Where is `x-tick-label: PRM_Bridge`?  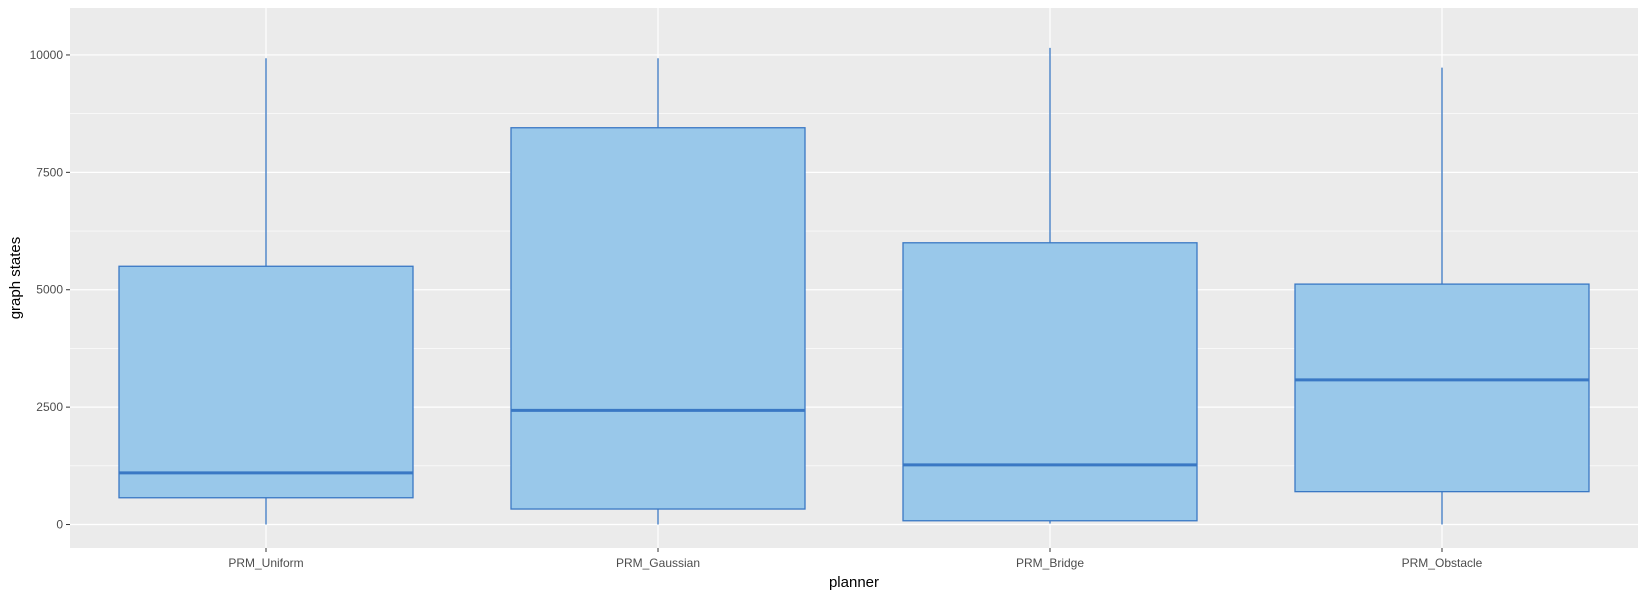
x-tick-label: PRM_Bridge is located at coordinates (1050, 563).